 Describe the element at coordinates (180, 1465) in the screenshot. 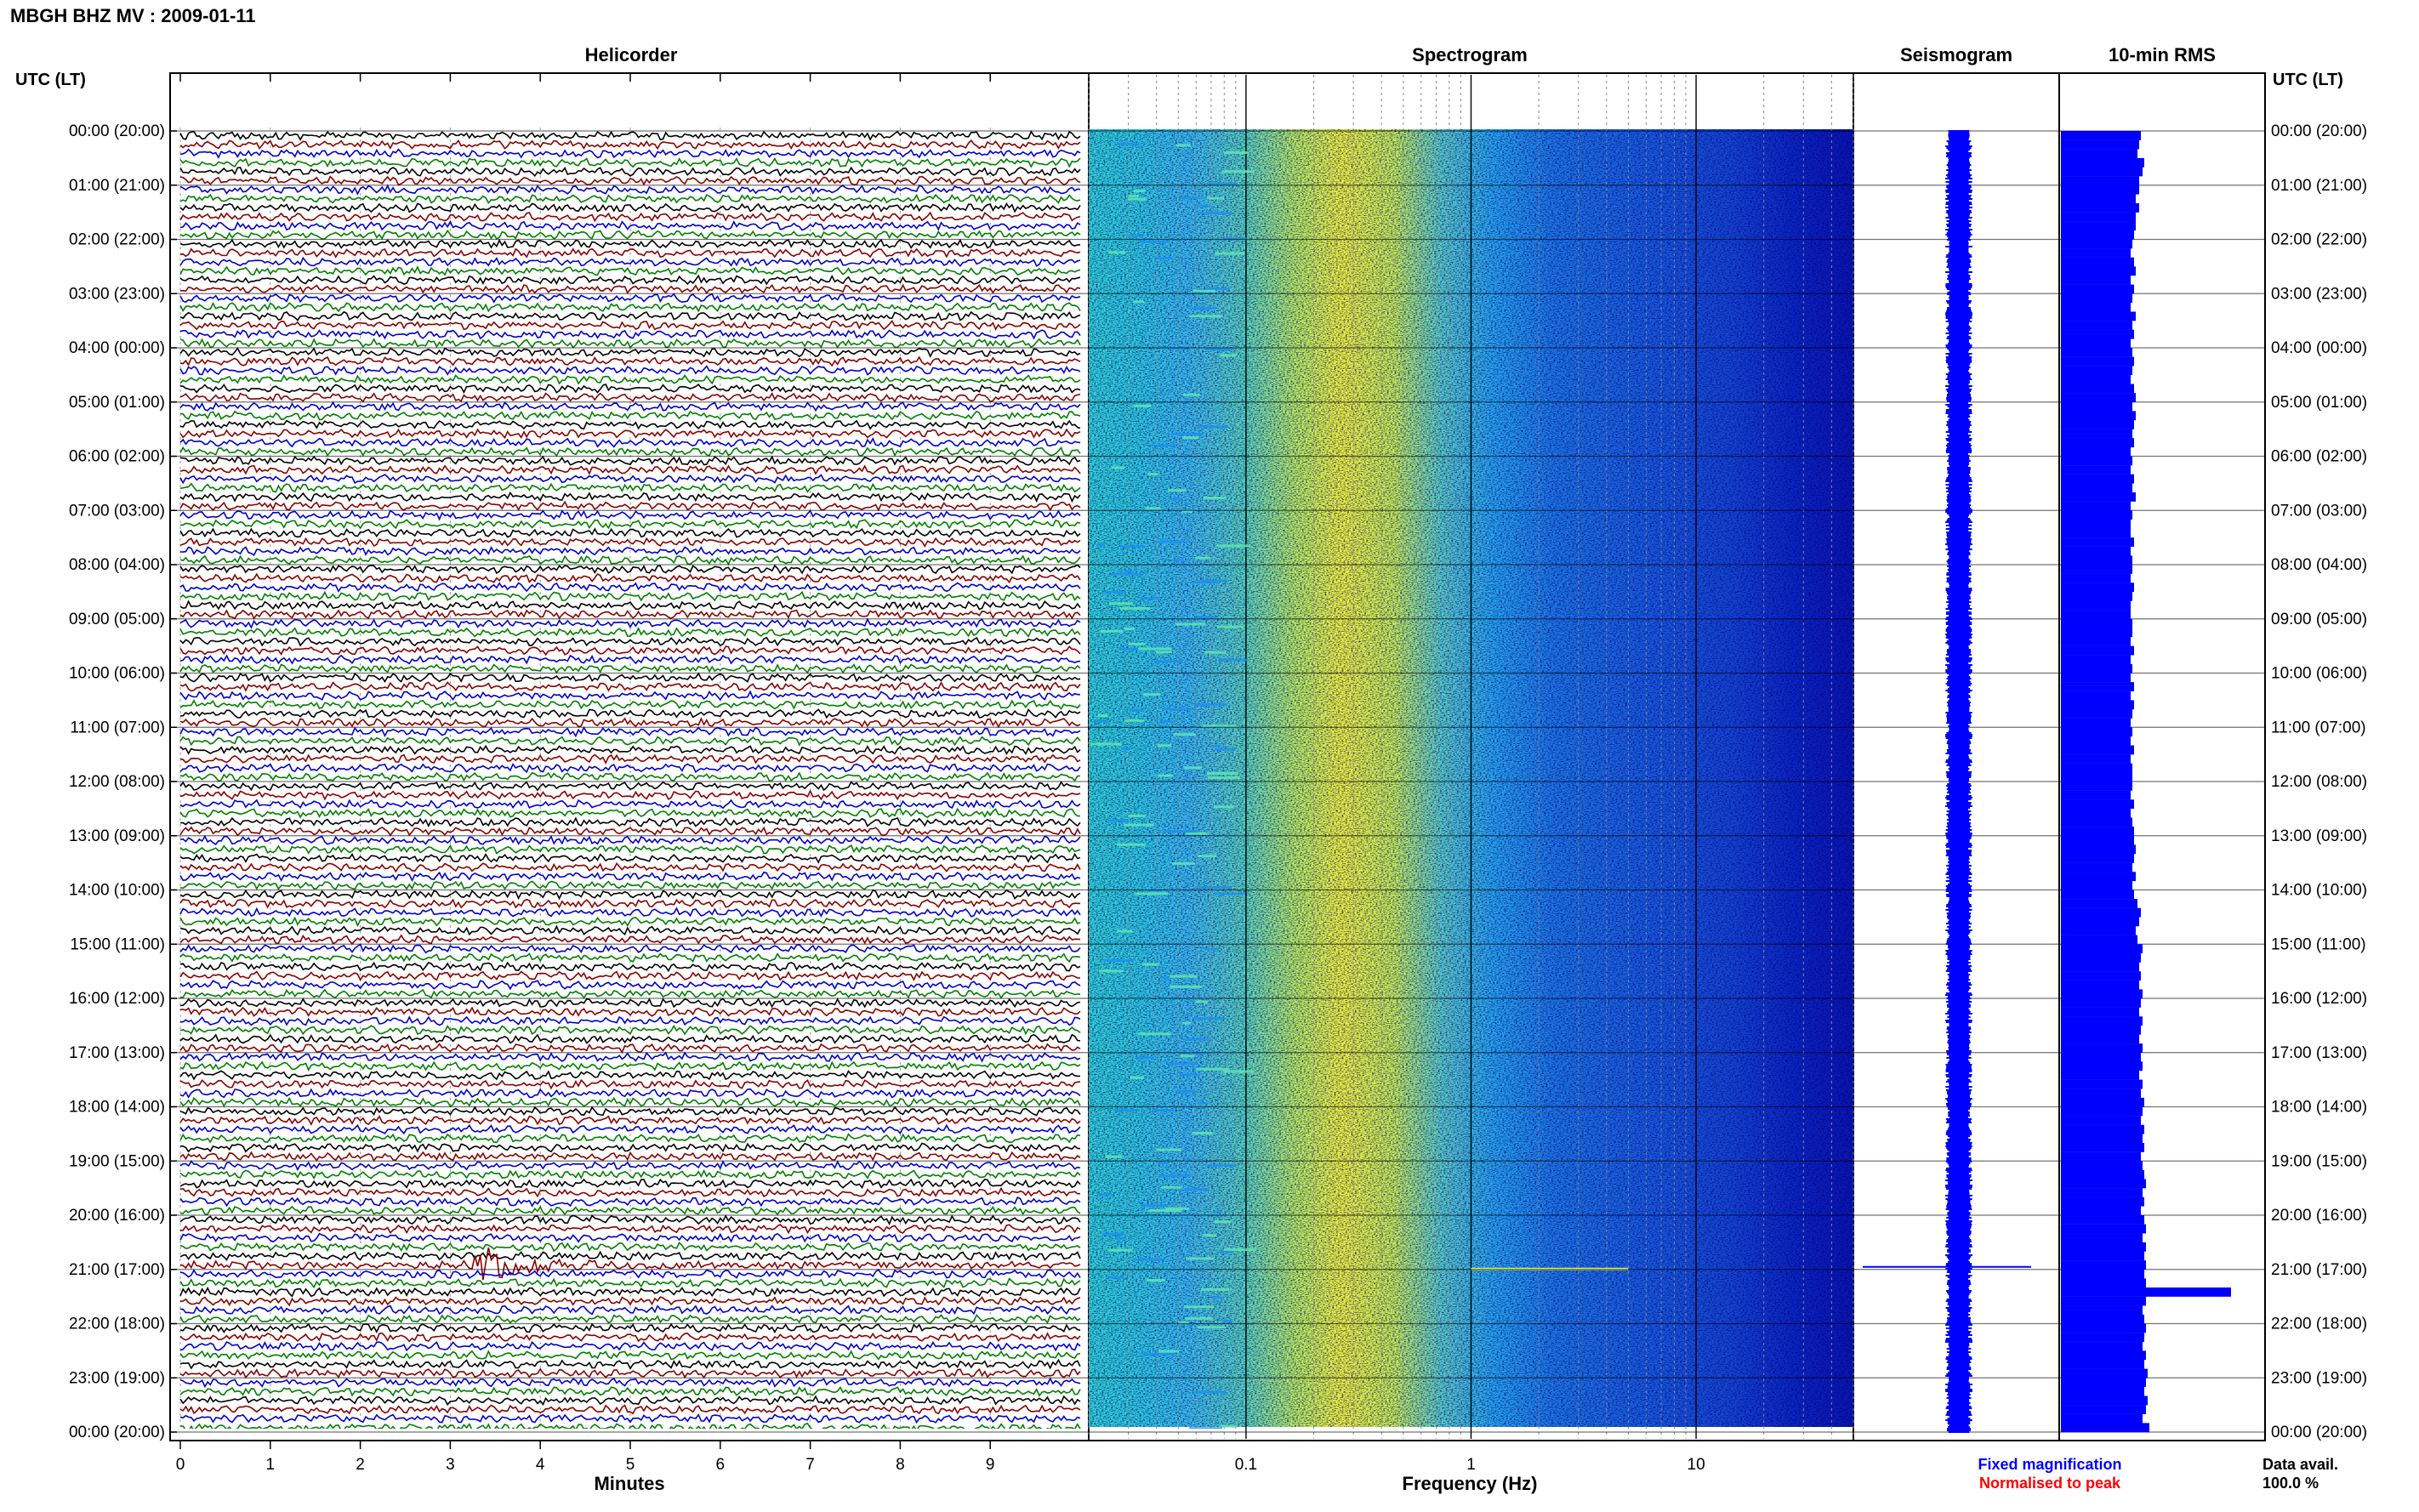

I see `minute-tick-label: 0` at that location.